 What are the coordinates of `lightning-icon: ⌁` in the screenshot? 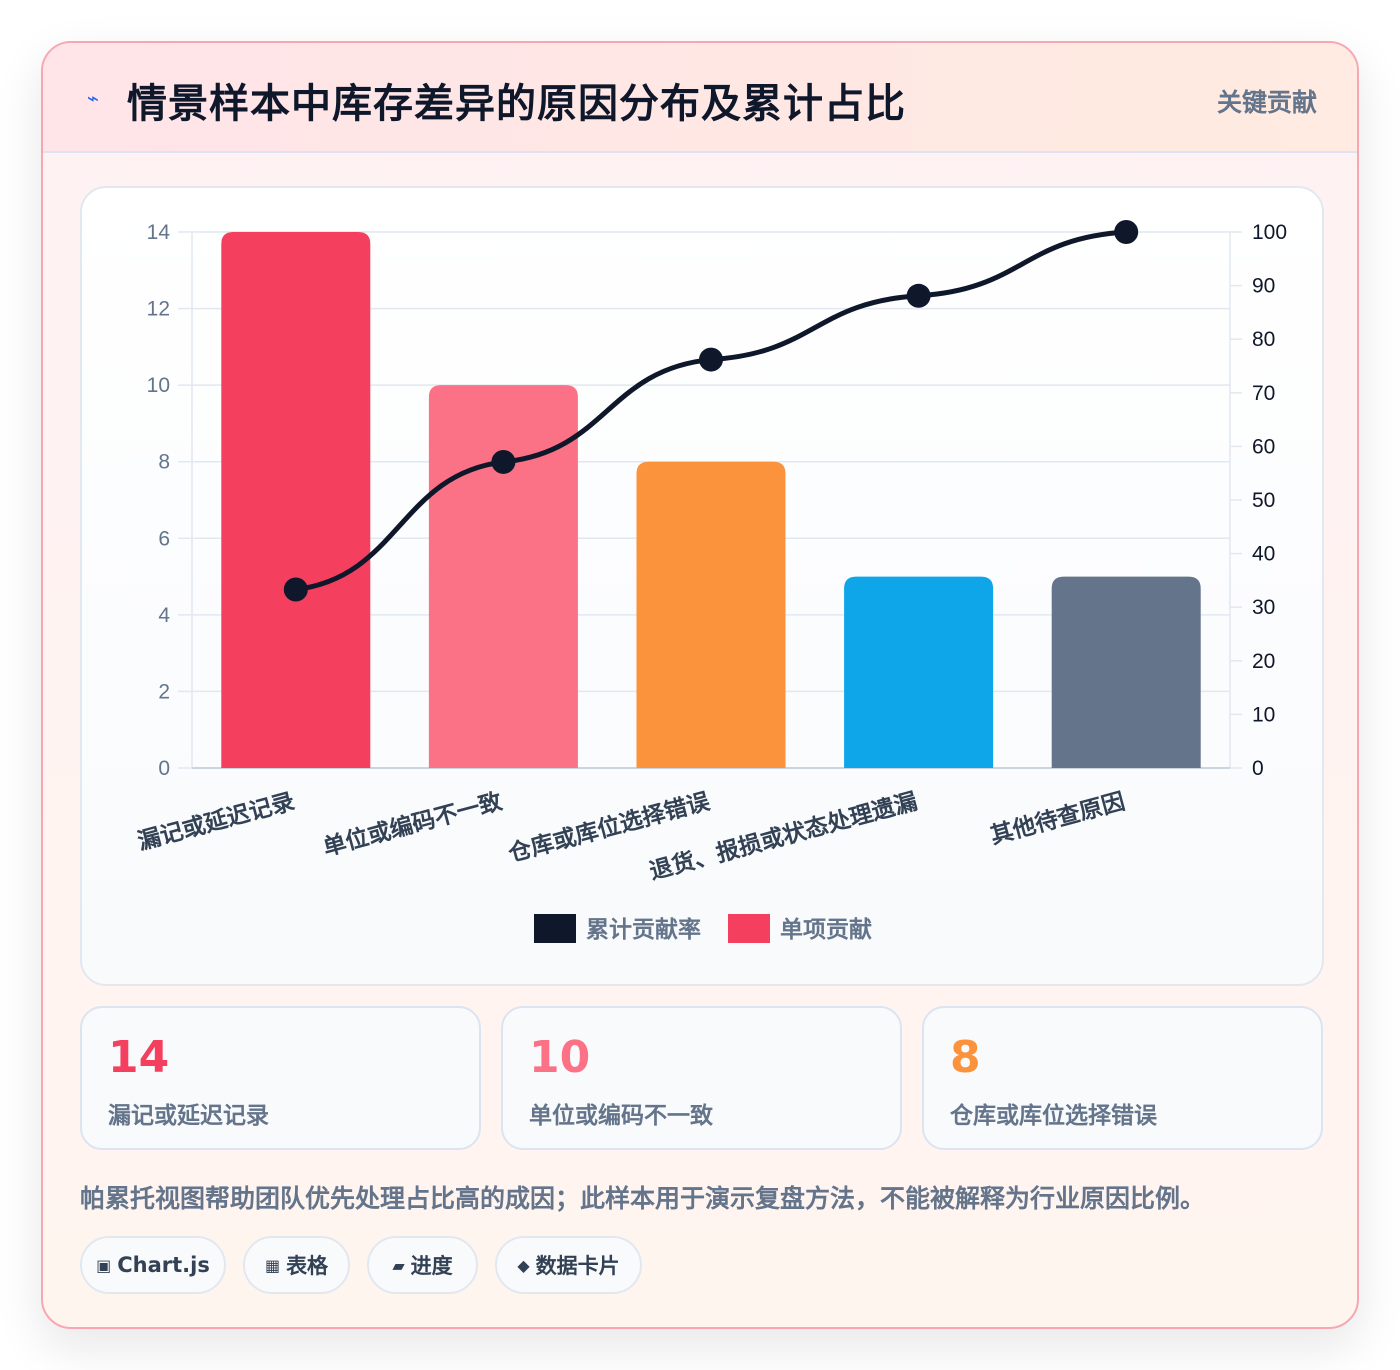 It's located at (93, 98).